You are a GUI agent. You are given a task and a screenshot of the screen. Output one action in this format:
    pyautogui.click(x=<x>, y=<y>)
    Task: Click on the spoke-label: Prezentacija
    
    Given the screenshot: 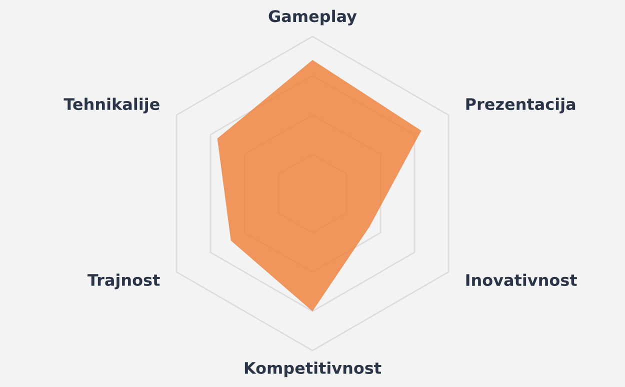 What is the action you would take?
    pyautogui.click(x=521, y=106)
    